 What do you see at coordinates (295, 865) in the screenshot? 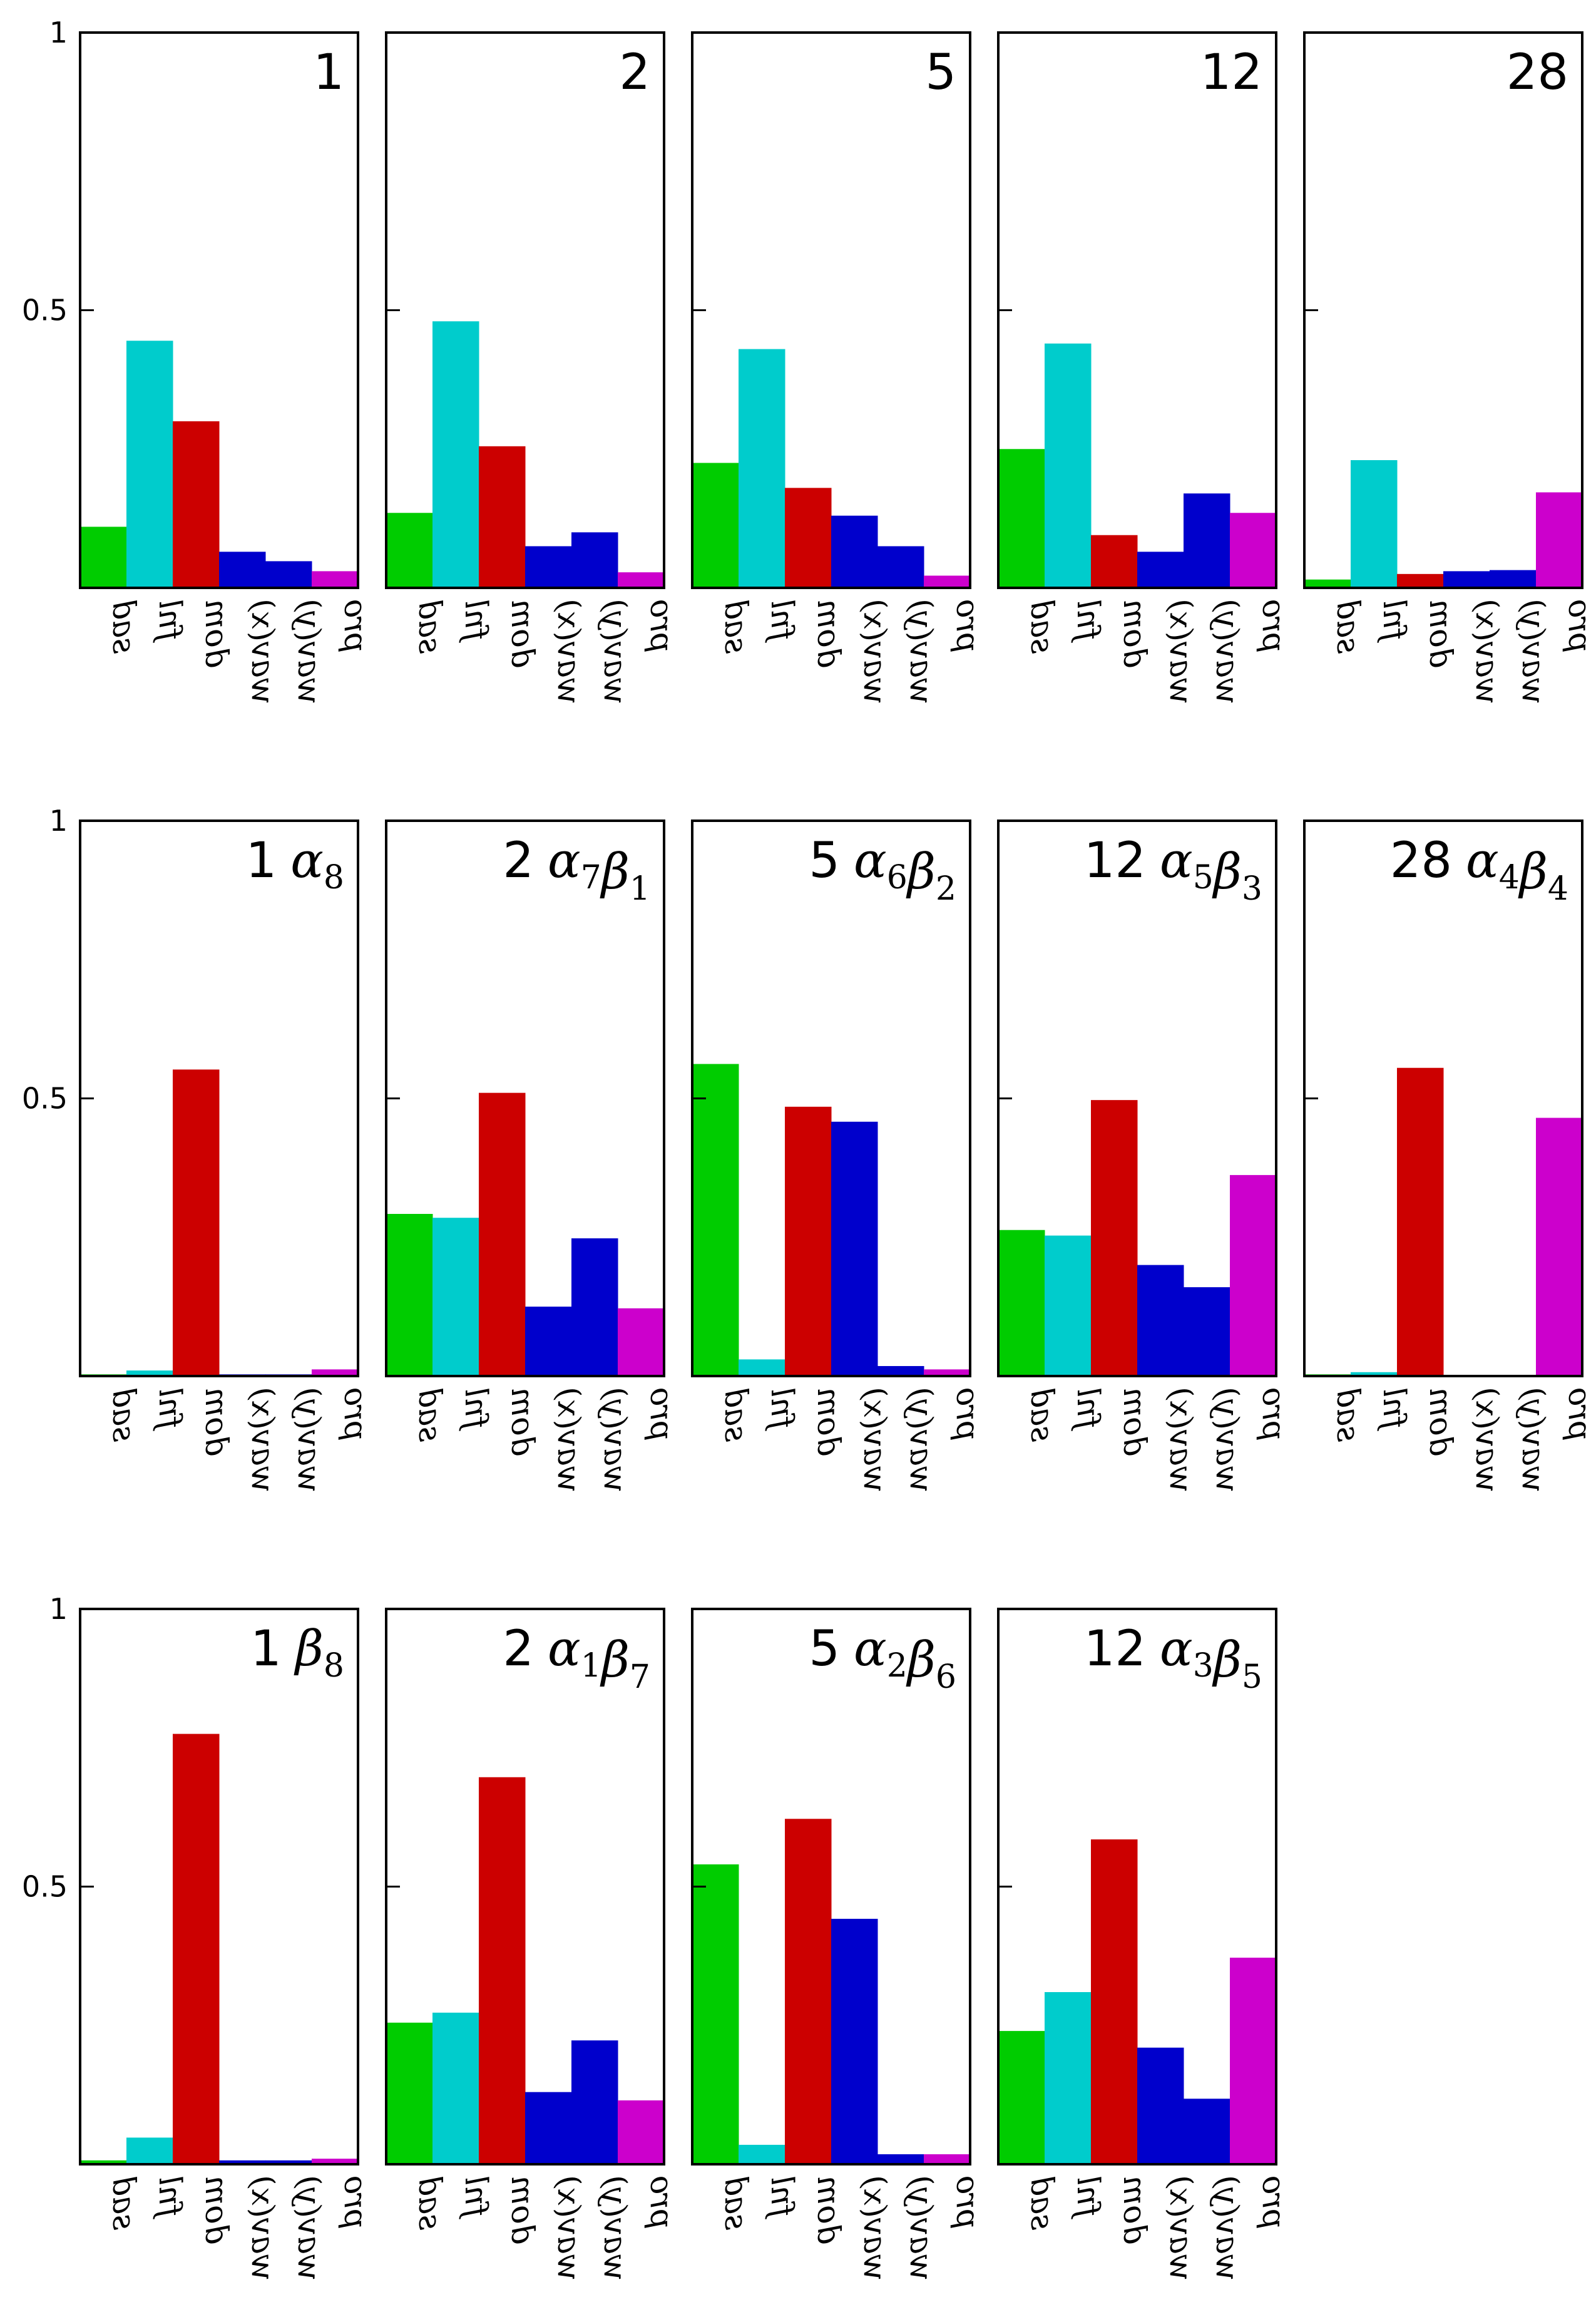
I see `panel-title: 1 α8` at bounding box center [295, 865].